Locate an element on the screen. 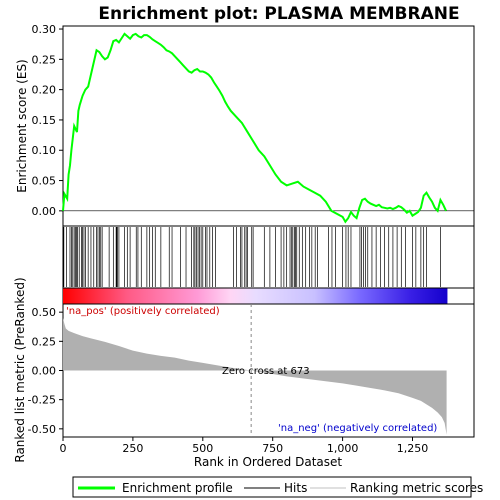 Image resolution: width=500 pixels, height=500 pixels. x-tick-label: 1,250 is located at coordinates (413, 448).